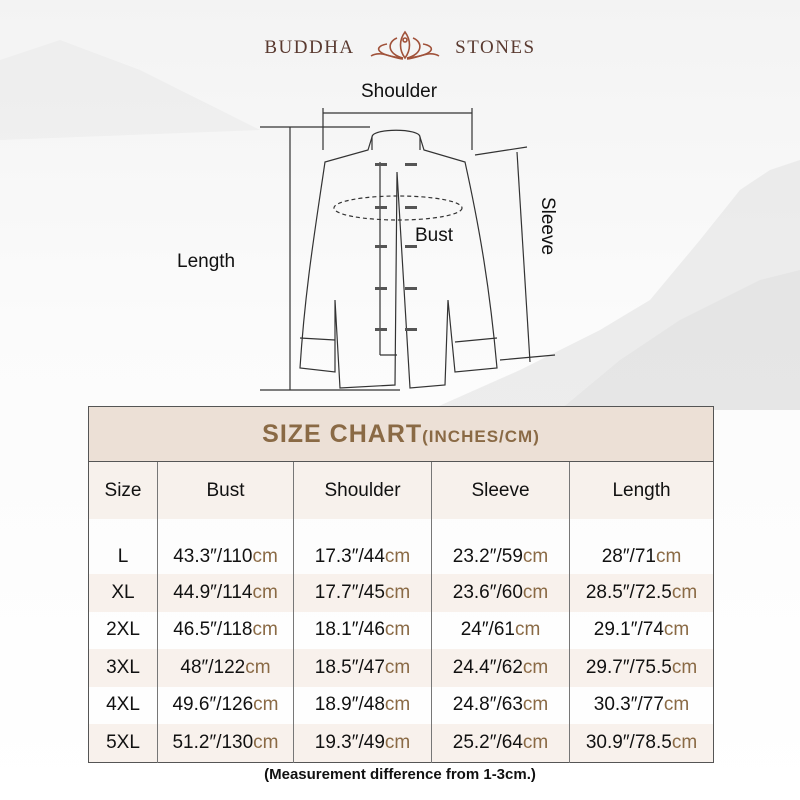  What do you see at coordinates (500, 490) in the screenshot?
I see `header-sleeve: Sleeve` at bounding box center [500, 490].